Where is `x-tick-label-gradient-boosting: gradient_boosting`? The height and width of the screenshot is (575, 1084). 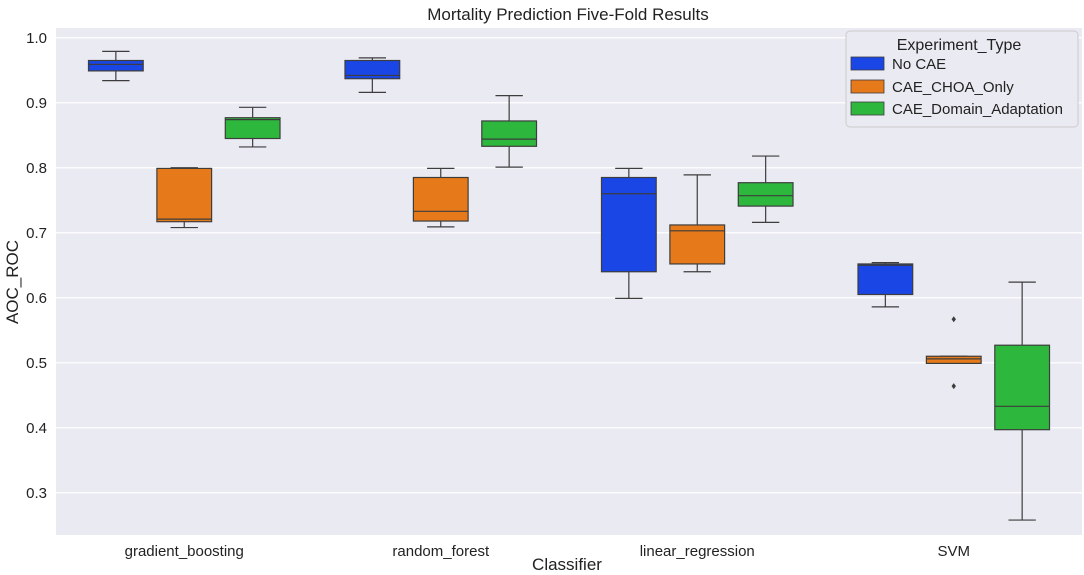
x-tick-label-gradient-boosting: gradient_boosting is located at coordinates (184, 551).